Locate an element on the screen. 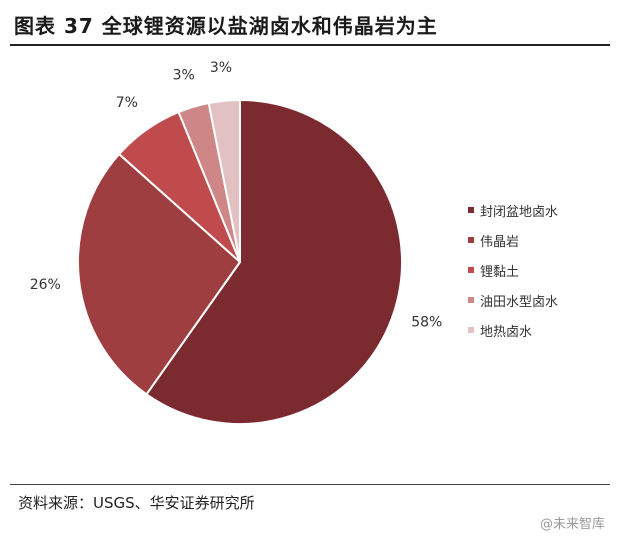 The width and height of the screenshot is (623, 546). pie-value-label-4: 3% is located at coordinates (221, 68).